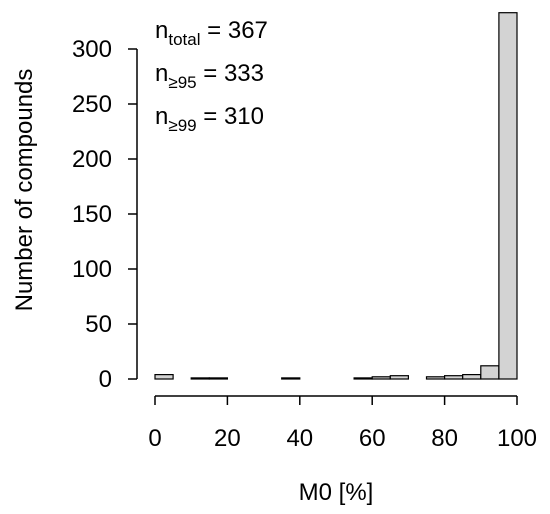 The image size is (550, 514). Describe the element at coordinates (92, 214) in the screenshot. I see `y-tick-label: 150` at that location.